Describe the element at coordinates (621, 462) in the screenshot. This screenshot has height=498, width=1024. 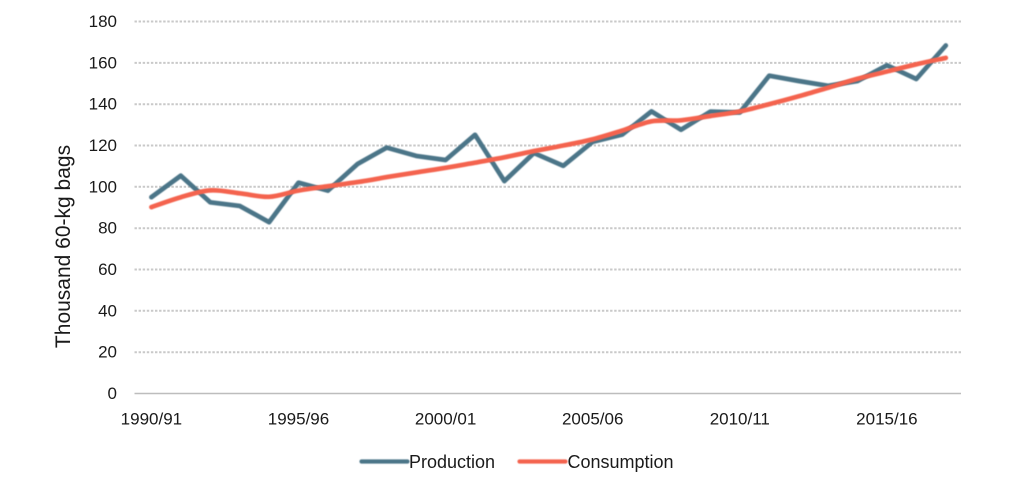
I see `svg-text: Consumption` at that location.